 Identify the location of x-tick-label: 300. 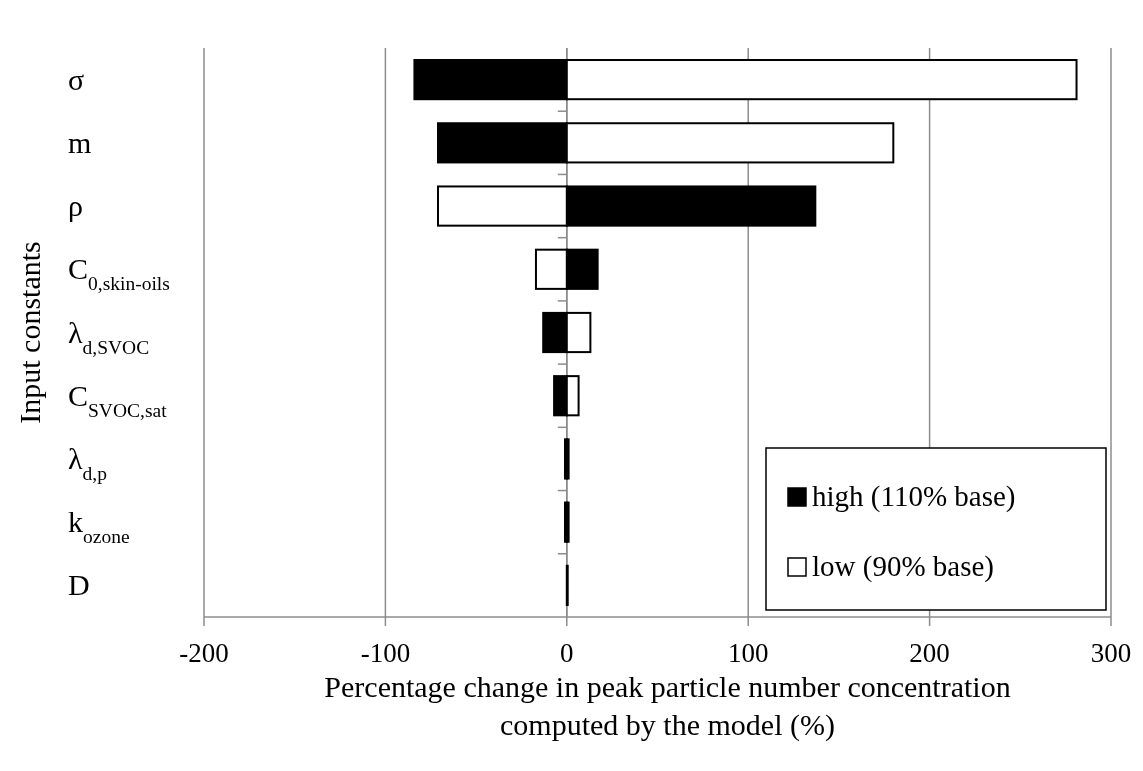
(1111, 653).